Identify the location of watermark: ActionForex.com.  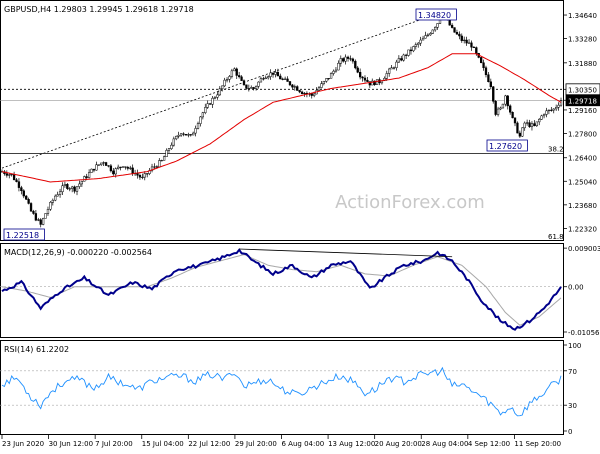
(410, 202).